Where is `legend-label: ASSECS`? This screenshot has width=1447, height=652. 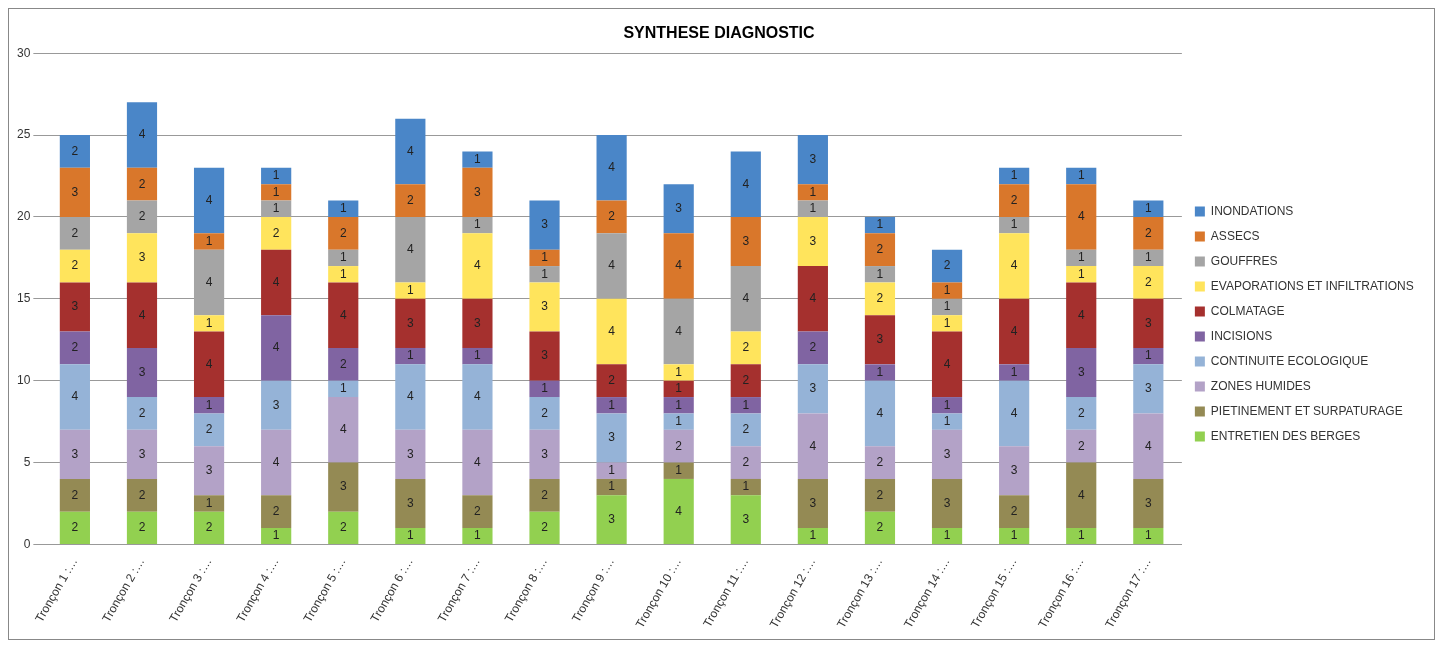
legend-label: ASSECS is located at coordinates (1235, 235).